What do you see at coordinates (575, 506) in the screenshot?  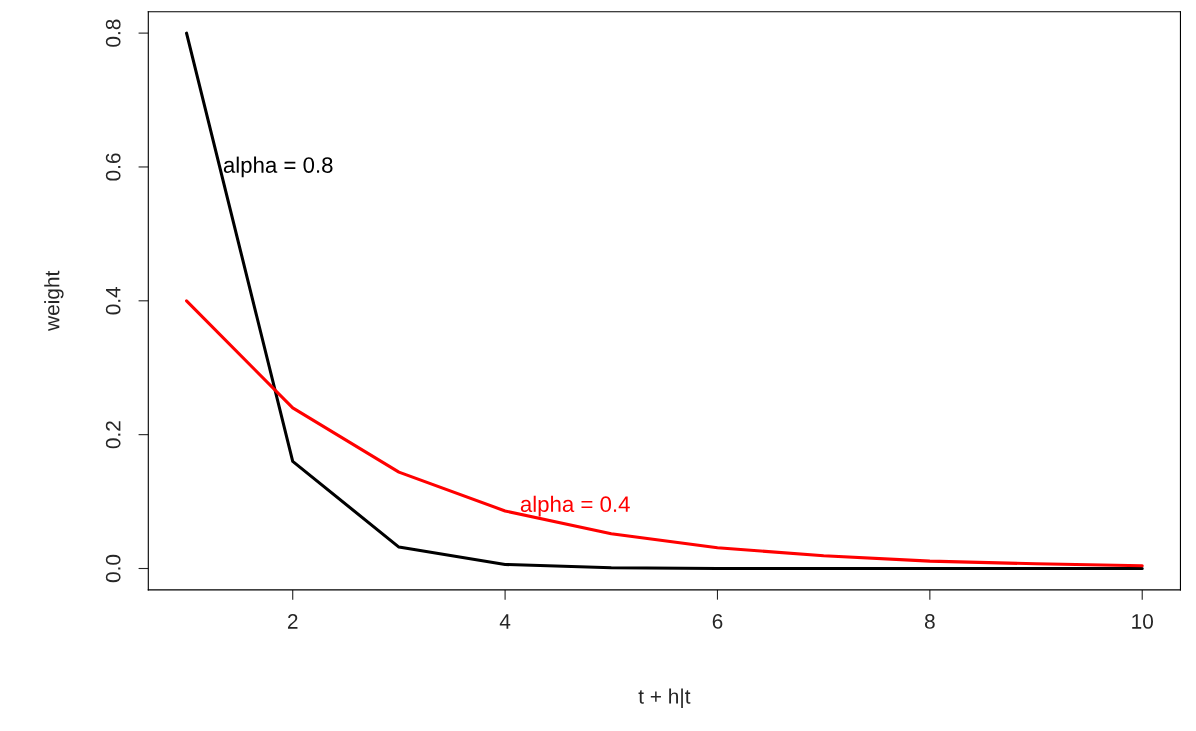 I see `series-label: alpha = 0.4` at bounding box center [575, 506].